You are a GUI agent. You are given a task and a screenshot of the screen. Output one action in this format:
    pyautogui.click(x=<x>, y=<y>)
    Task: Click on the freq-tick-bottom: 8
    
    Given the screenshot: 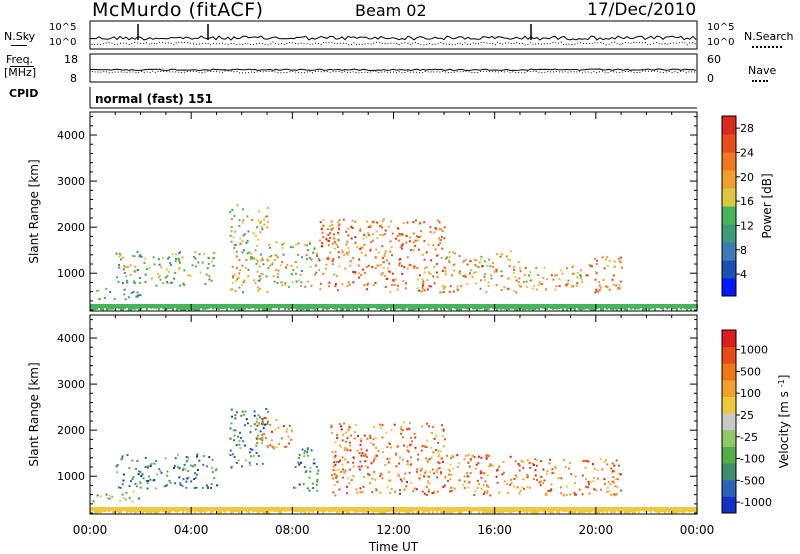 What is the action you would take?
    pyautogui.click(x=73, y=78)
    